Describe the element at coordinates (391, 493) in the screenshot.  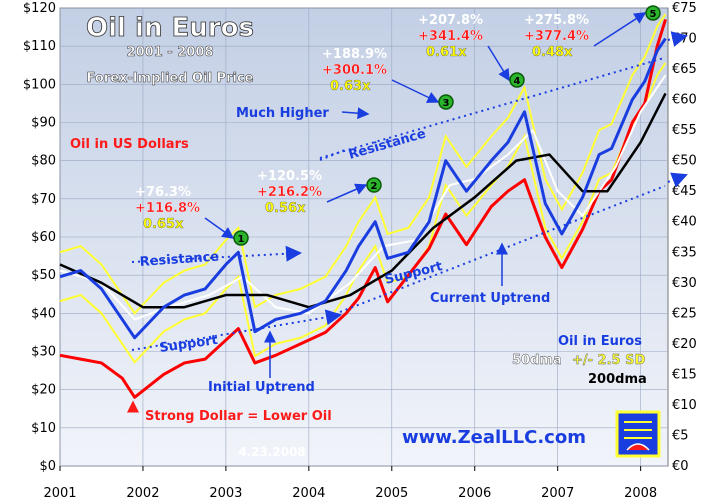
I see `x-tick-label: 2005` at that location.